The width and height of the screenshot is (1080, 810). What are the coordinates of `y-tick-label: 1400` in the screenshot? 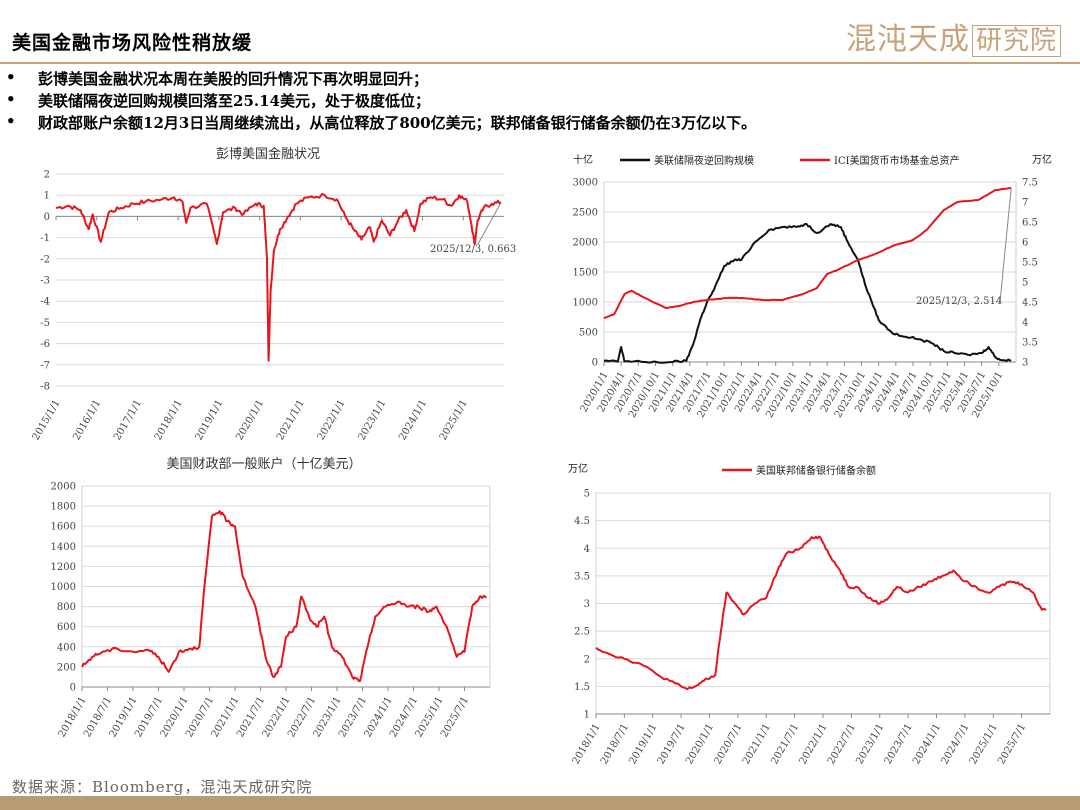 It's located at (63, 547).